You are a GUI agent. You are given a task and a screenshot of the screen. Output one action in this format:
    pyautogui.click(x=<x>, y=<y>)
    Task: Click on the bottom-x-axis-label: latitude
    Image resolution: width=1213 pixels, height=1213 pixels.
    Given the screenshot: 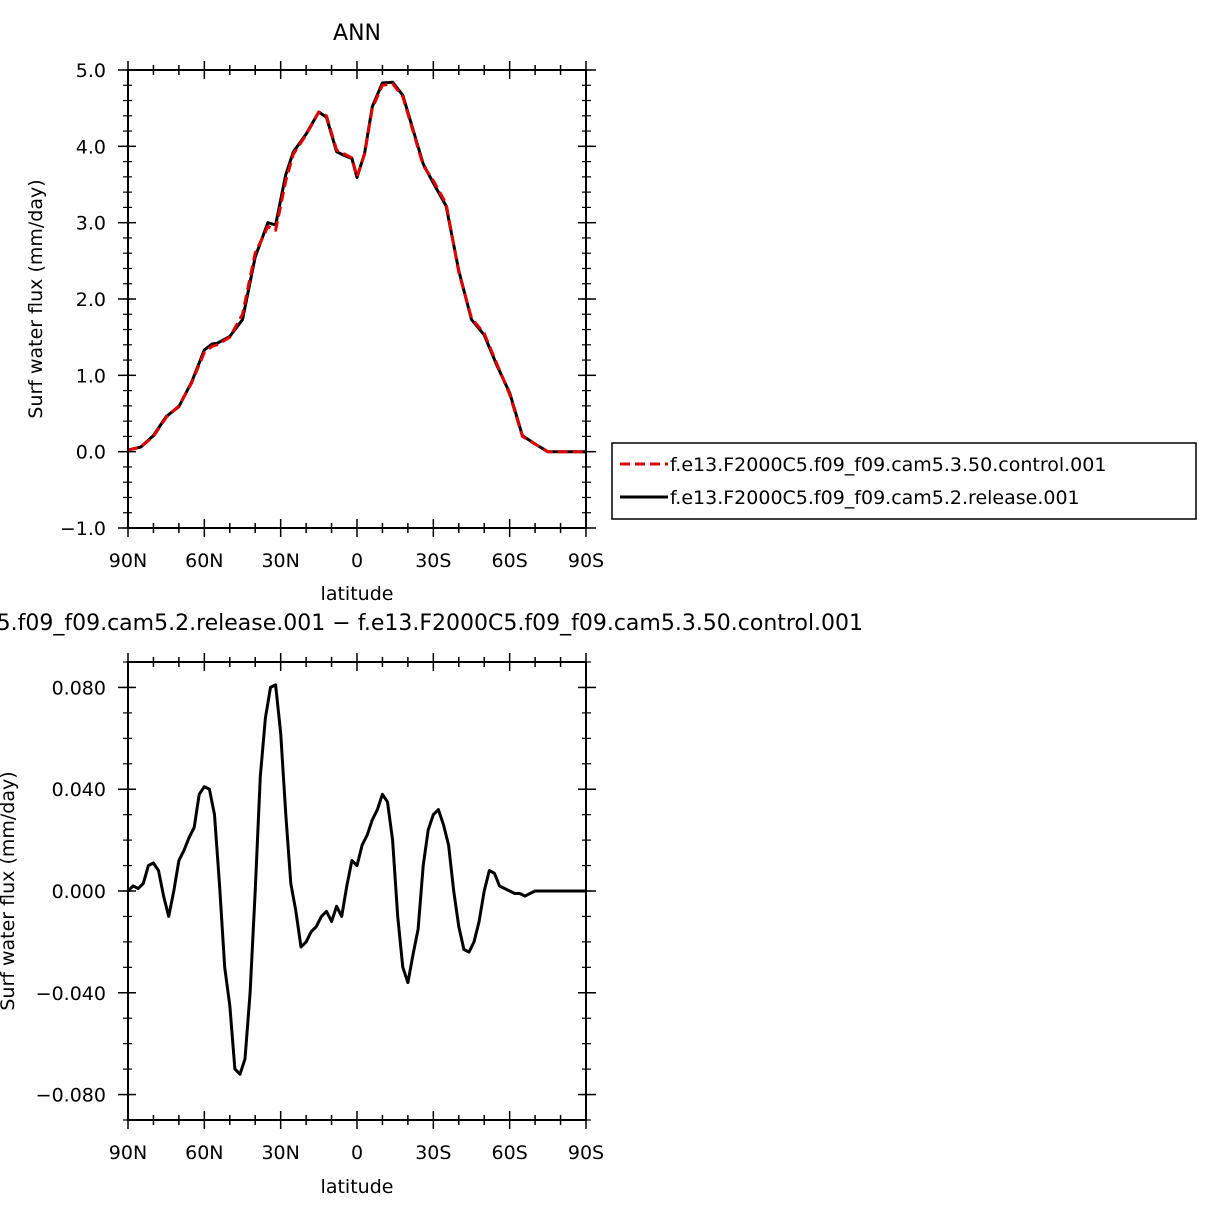 What is the action you would take?
    pyautogui.click(x=357, y=1187)
    